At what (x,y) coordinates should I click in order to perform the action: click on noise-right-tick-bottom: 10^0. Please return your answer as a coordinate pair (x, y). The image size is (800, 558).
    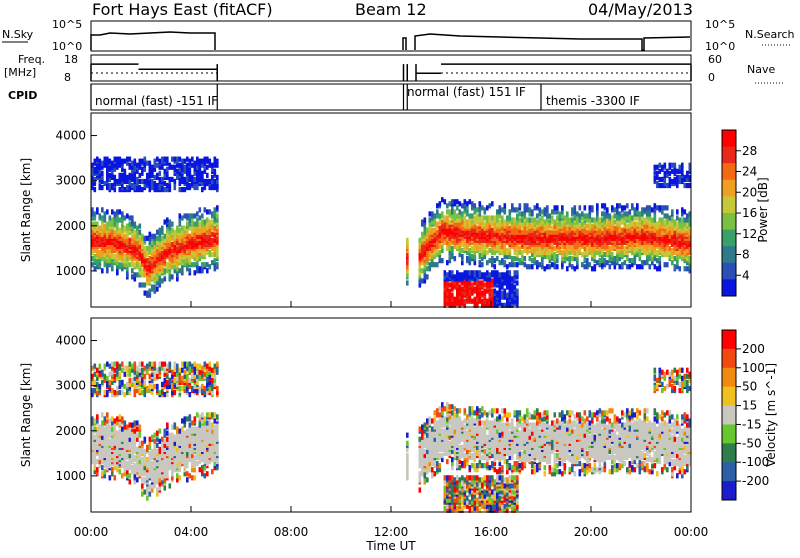
    Looking at the image, I should click on (720, 46).